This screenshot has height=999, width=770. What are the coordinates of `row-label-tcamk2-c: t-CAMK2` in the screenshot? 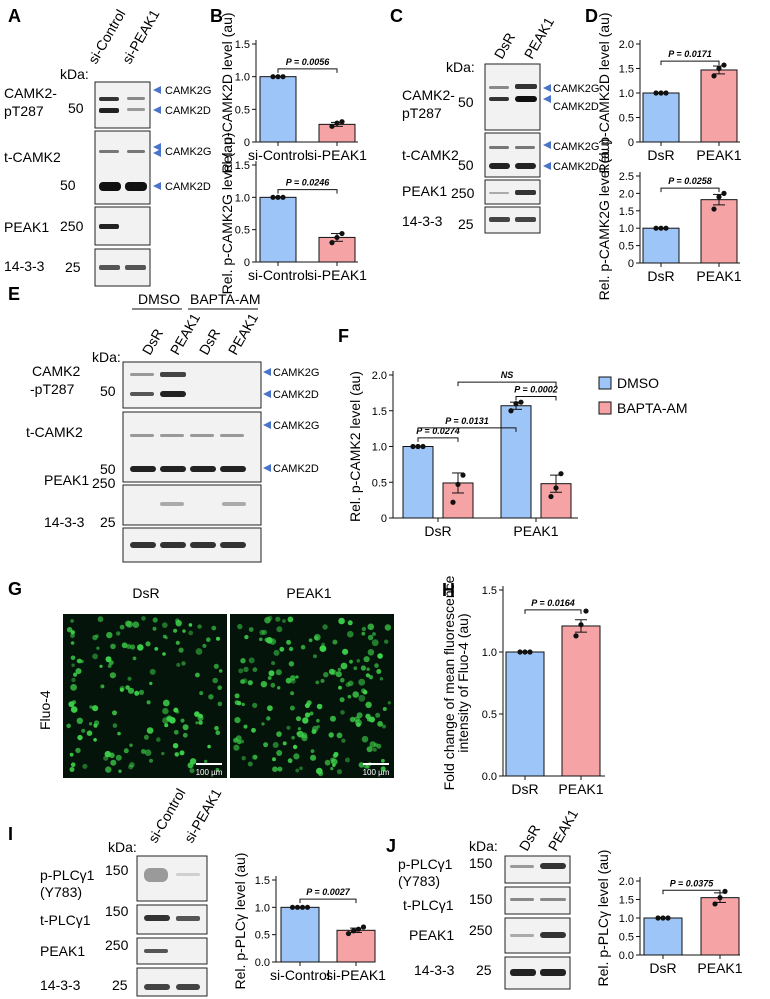 It's located at (430, 155).